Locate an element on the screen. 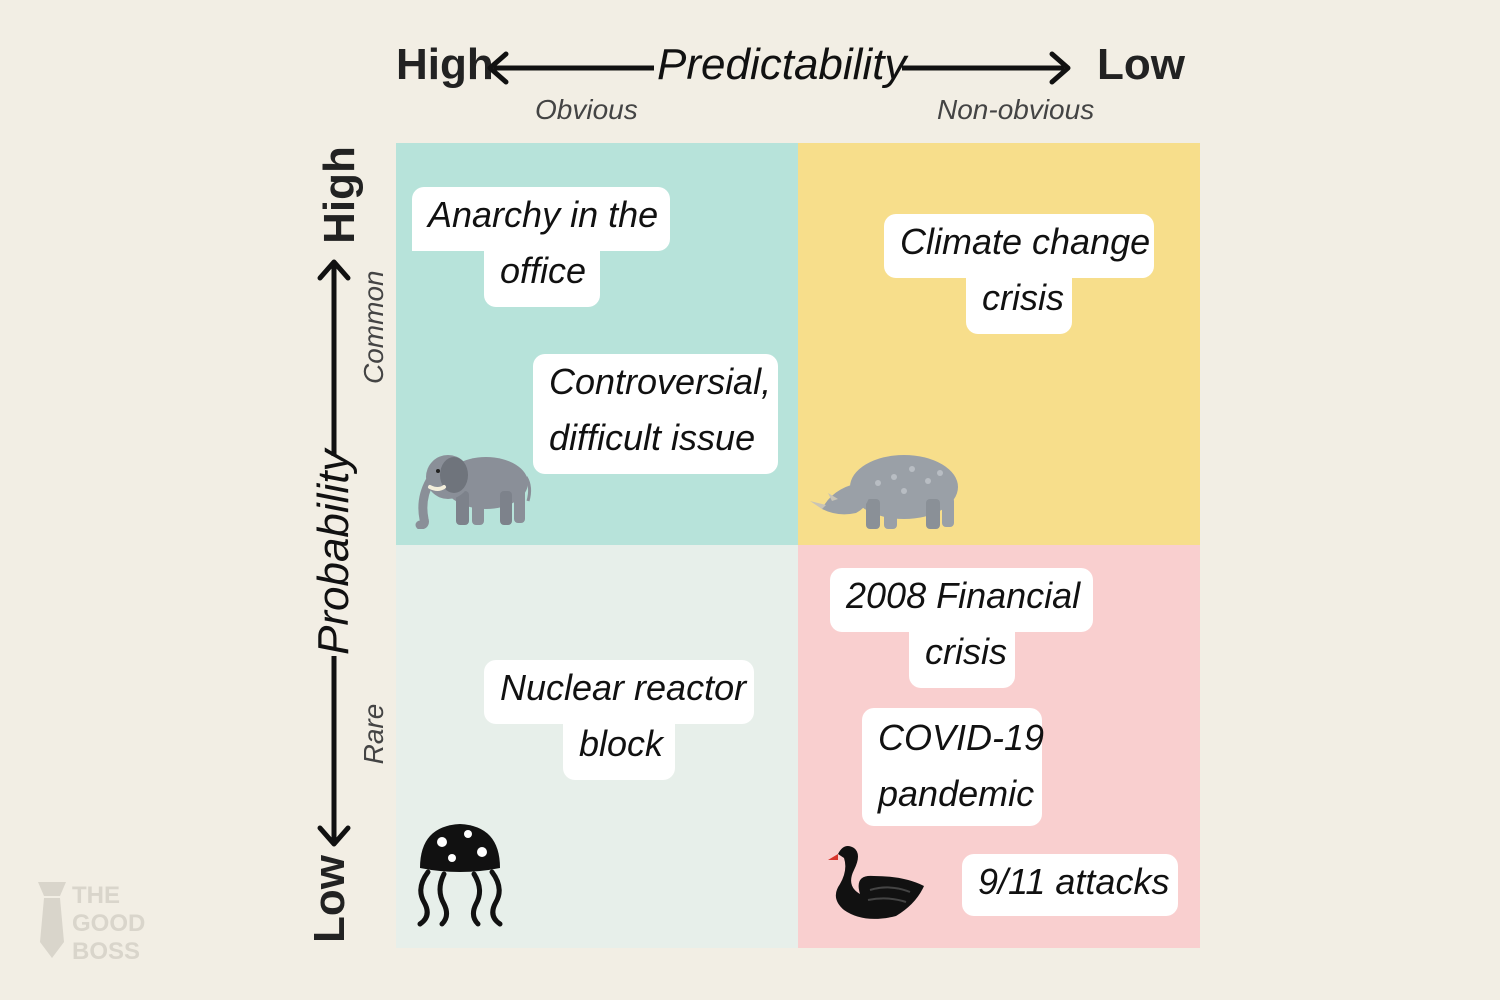 This screenshot has height=1000, width=1500. probability-rare-label: Rare is located at coordinates (373, 734).